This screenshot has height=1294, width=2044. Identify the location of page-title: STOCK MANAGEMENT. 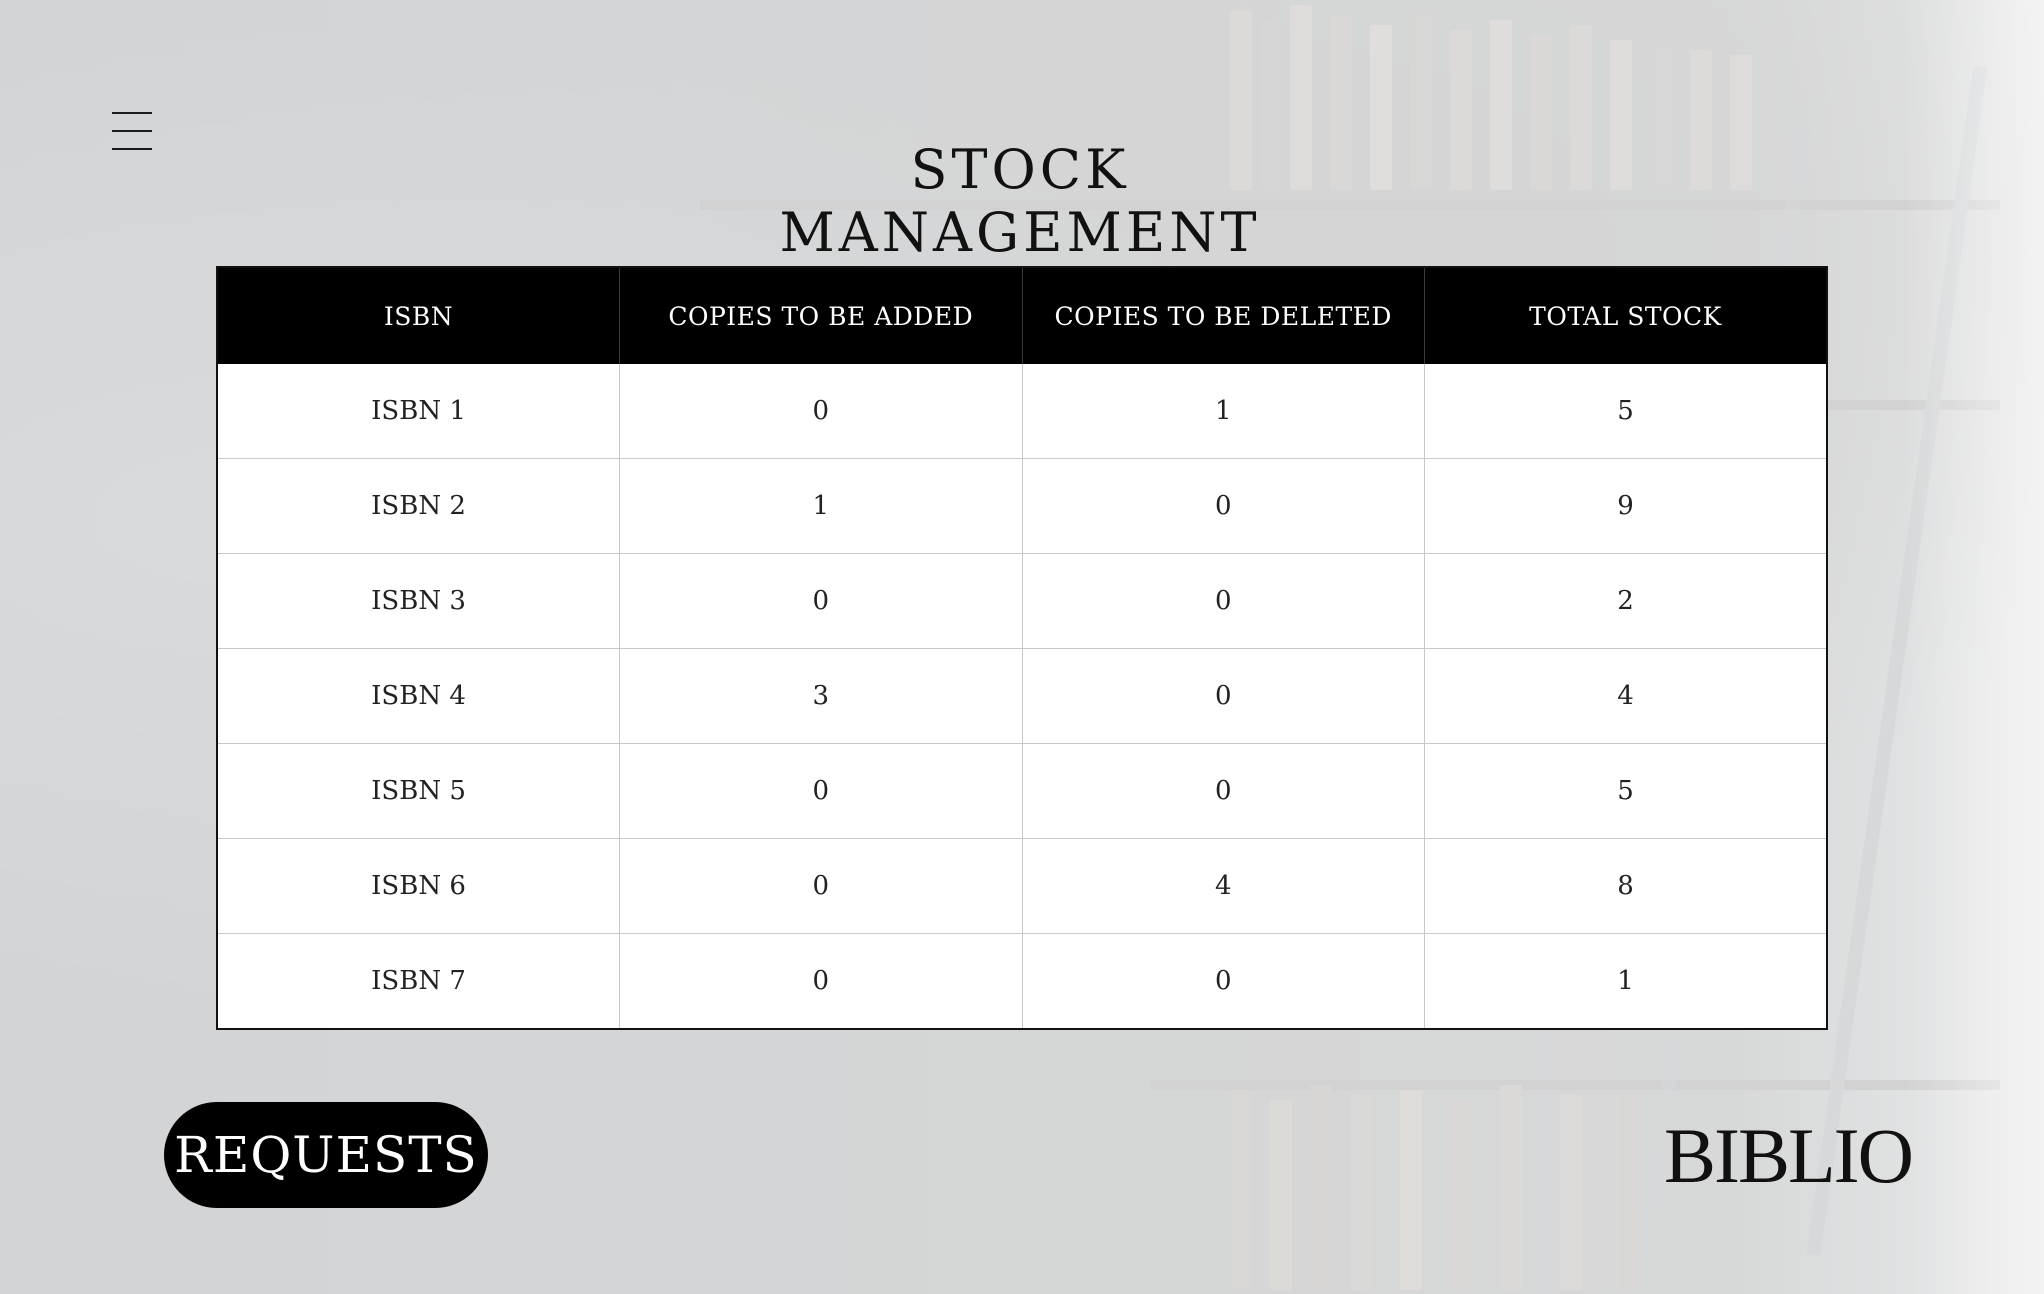
(1020, 201).